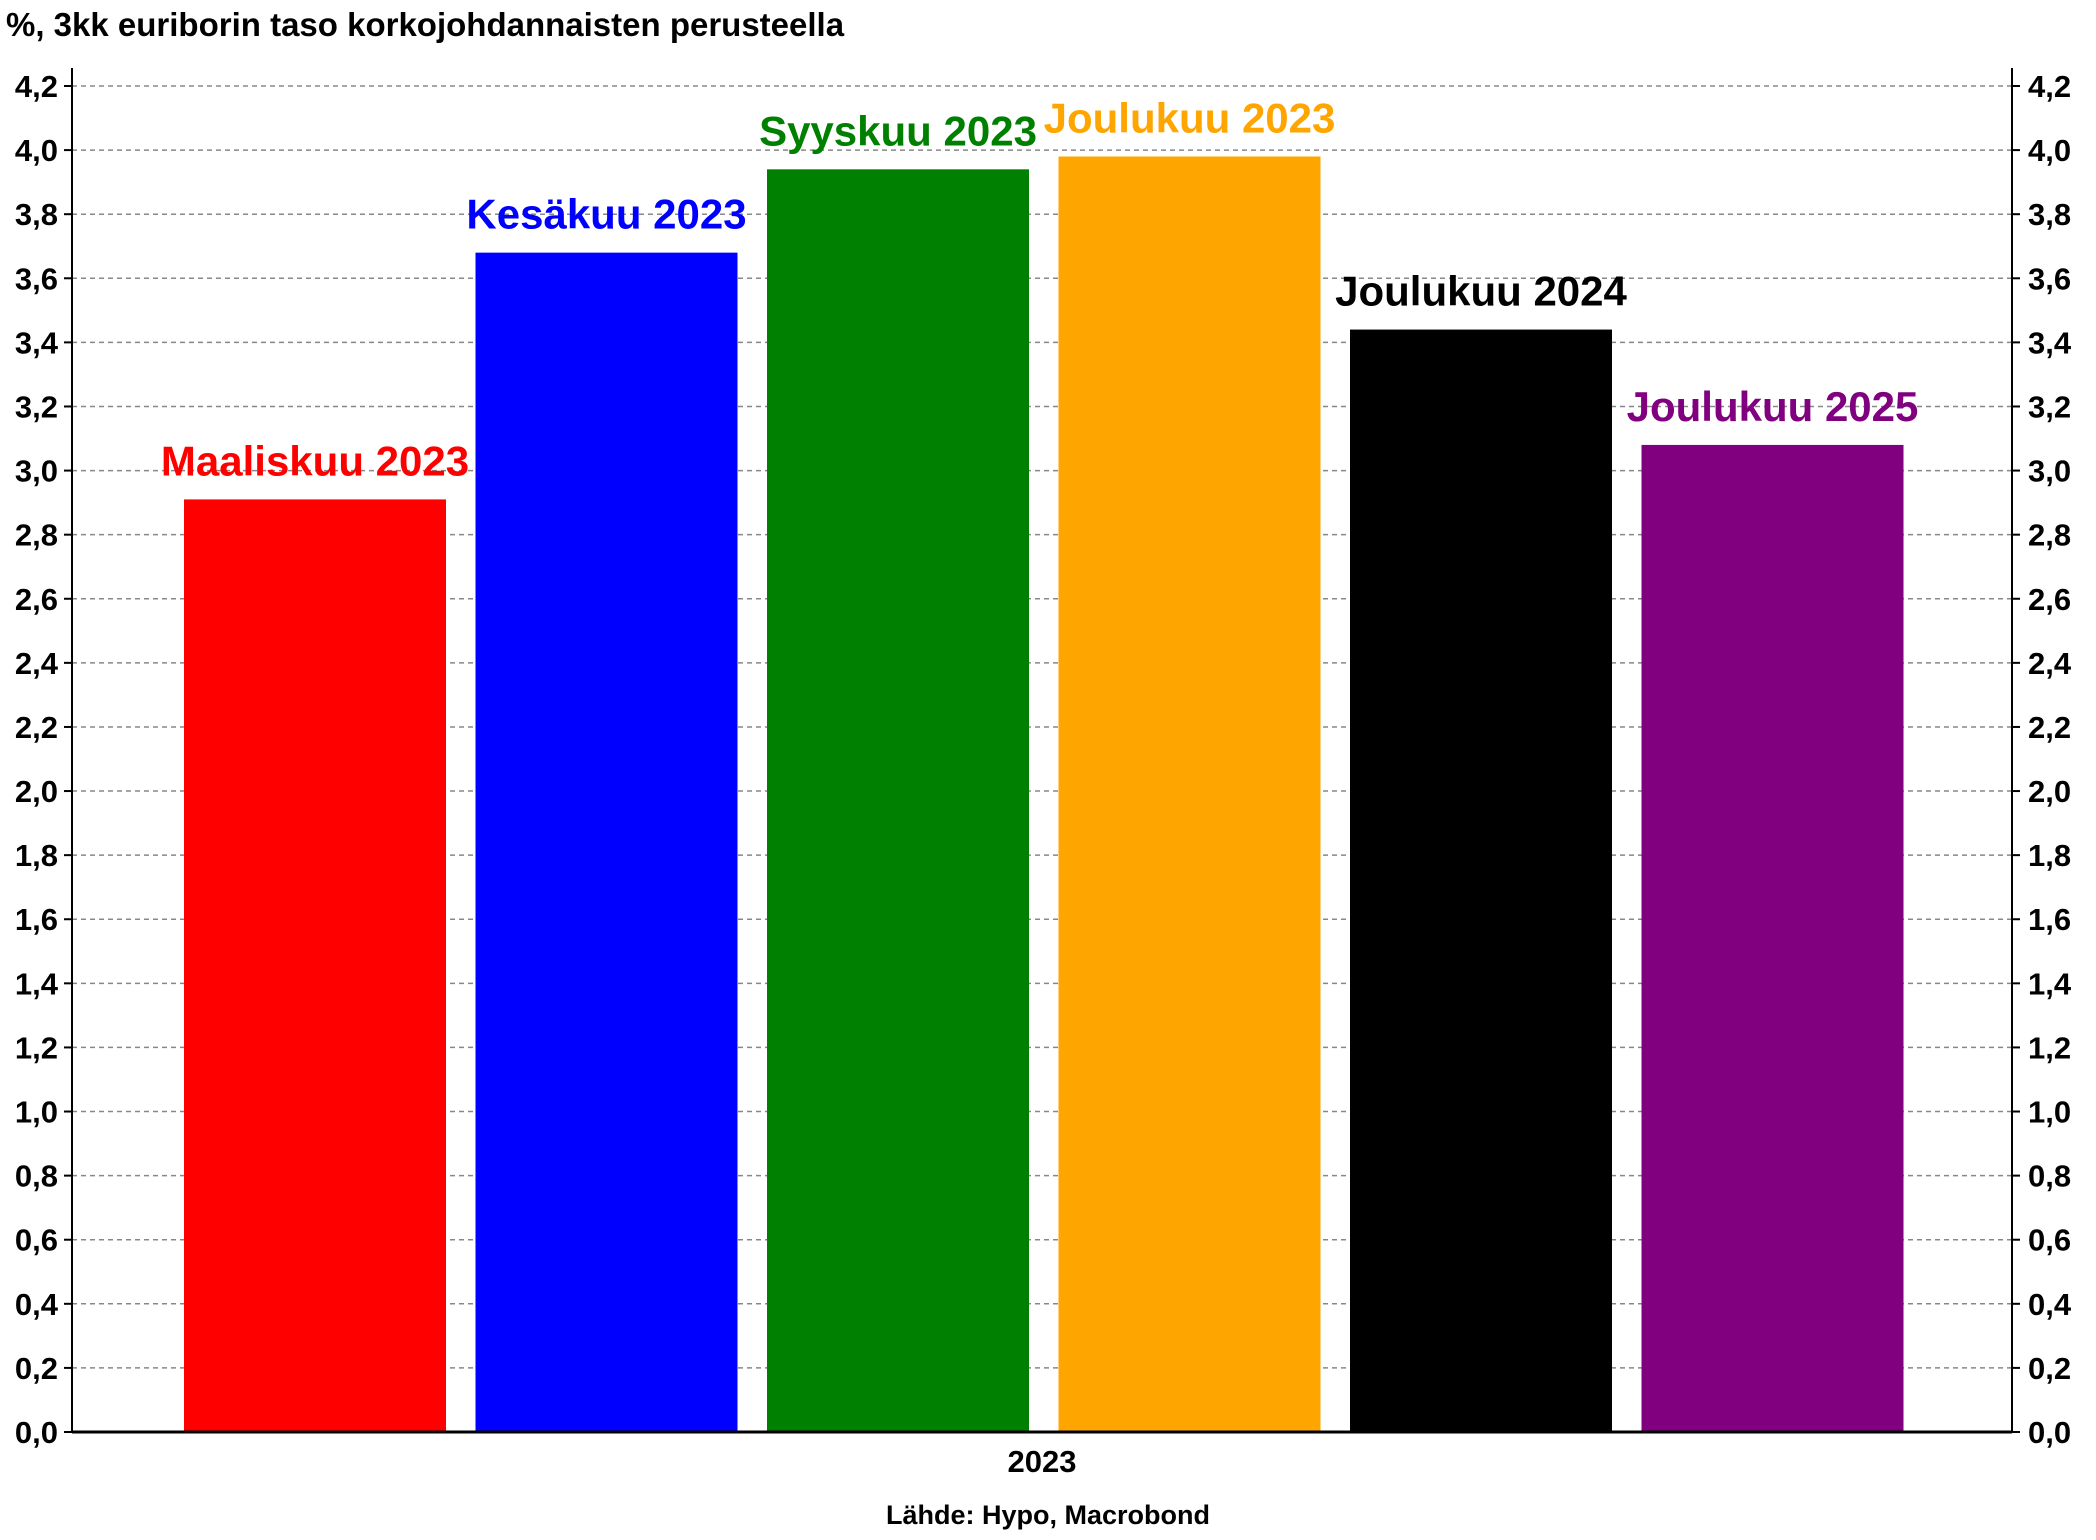 The image size is (2096, 1540). I want to click on y-tick-label-right: 3,8, so click(2049, 214).